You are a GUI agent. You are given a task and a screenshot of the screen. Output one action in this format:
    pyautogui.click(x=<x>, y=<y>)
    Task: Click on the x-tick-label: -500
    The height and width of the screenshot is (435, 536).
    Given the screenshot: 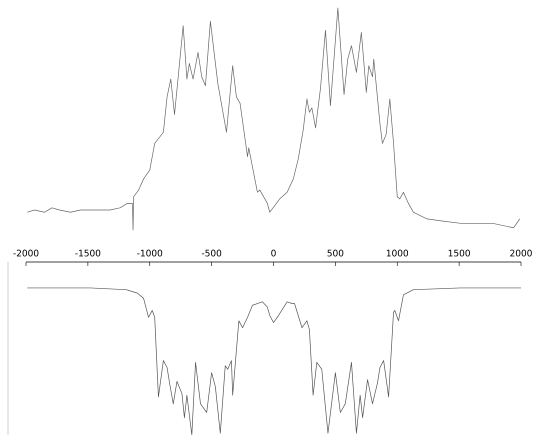 What is the action you would take?
    pyautogui.click(x=212, y=253)
    